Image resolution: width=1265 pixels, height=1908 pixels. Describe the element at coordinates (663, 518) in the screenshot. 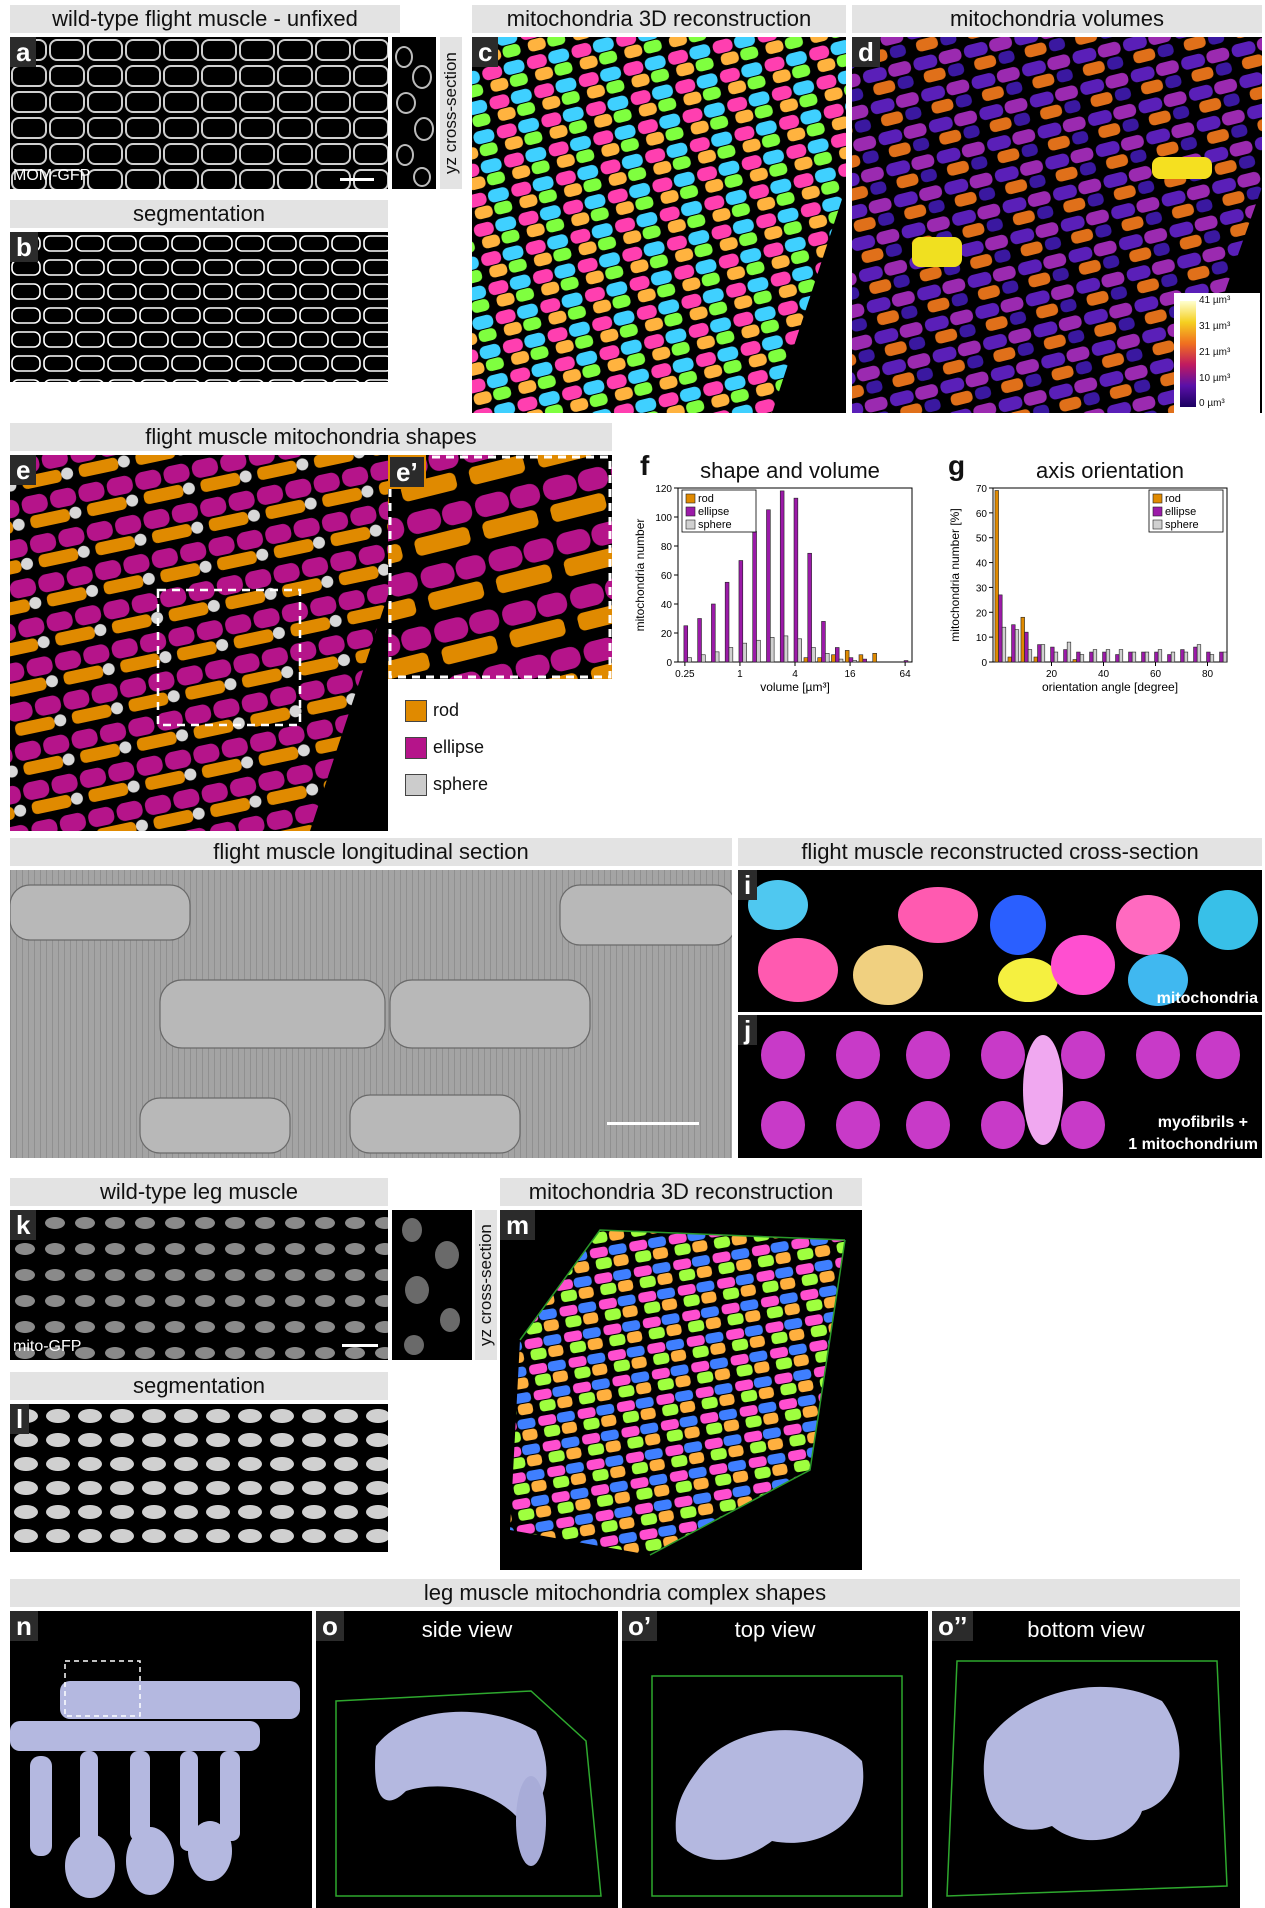

I see `y-tick-label: 100` at that location.